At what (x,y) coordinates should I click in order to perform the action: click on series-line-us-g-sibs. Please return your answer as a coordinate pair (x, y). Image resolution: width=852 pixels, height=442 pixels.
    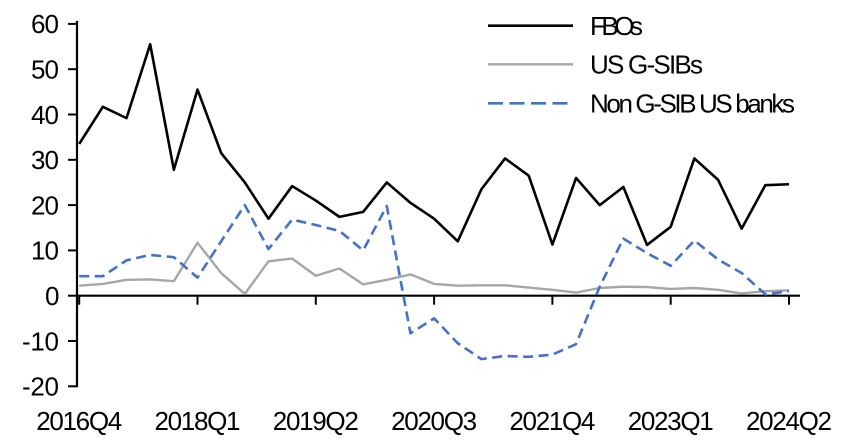
    Looking at the image, I should click on (434, 268).